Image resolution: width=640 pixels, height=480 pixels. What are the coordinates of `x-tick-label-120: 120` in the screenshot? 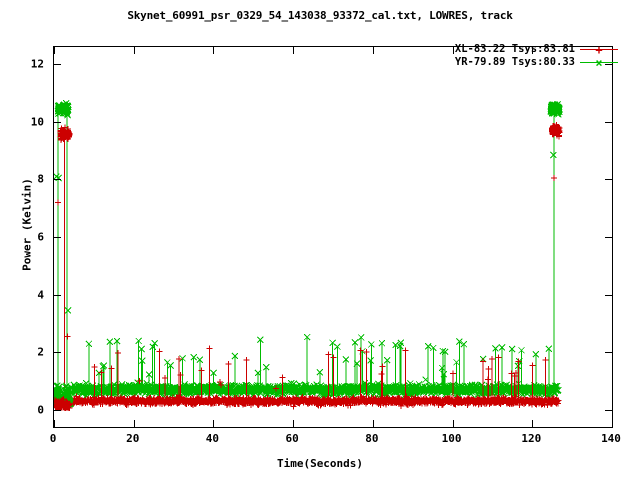 It's located at (531, 438).